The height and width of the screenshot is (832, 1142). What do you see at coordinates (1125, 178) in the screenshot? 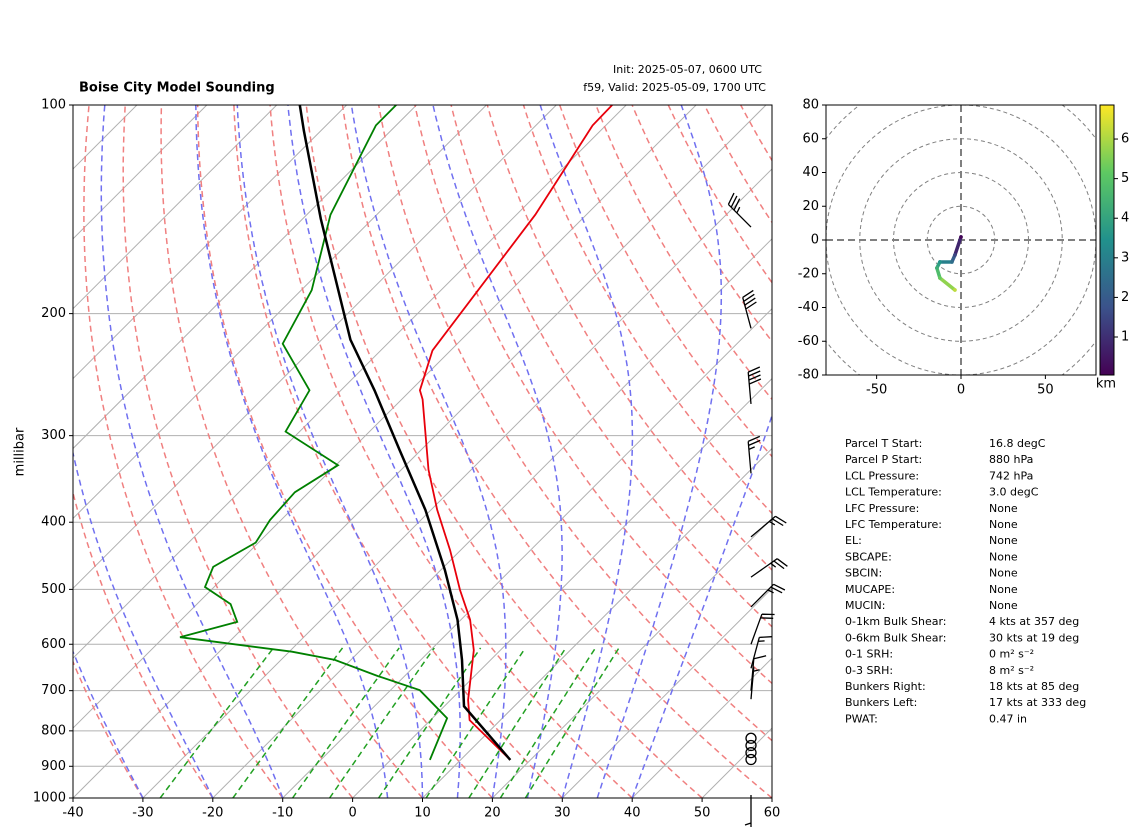
I see `colorbar-tick-label: 5` at bounding box center [1125, 178].